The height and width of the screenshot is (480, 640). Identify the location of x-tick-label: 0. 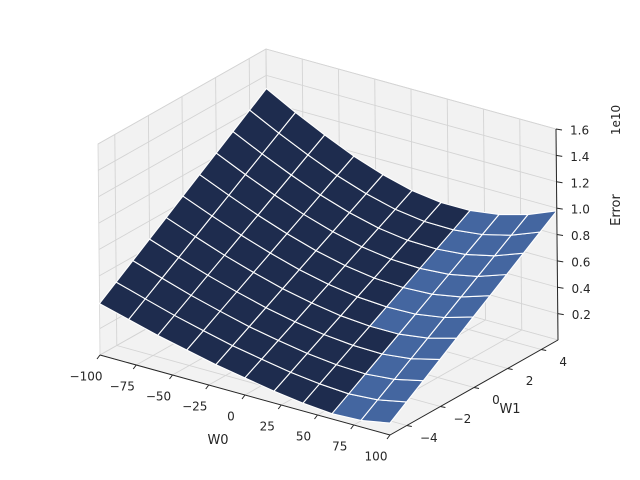
(231, 417).